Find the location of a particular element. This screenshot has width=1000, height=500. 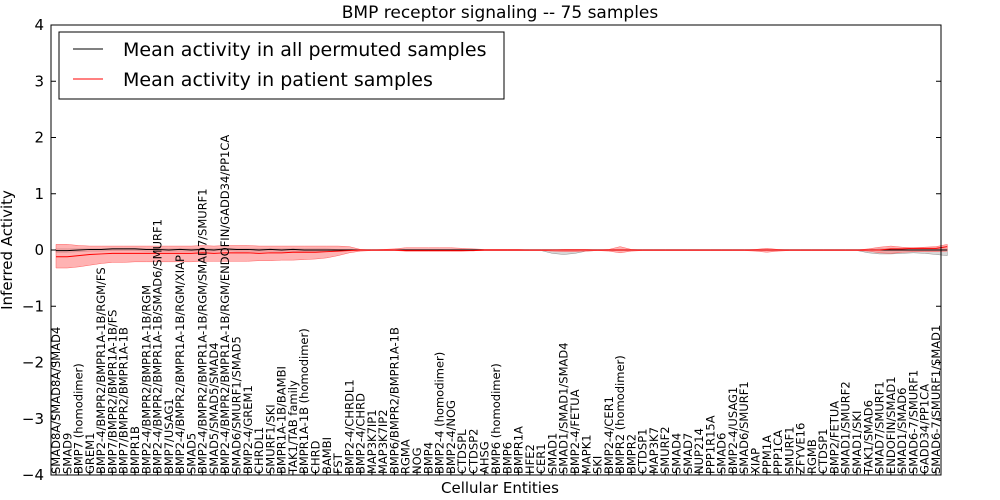

x-tick-label: TAK1/SMAD6 is located at coordinates (868, 437).